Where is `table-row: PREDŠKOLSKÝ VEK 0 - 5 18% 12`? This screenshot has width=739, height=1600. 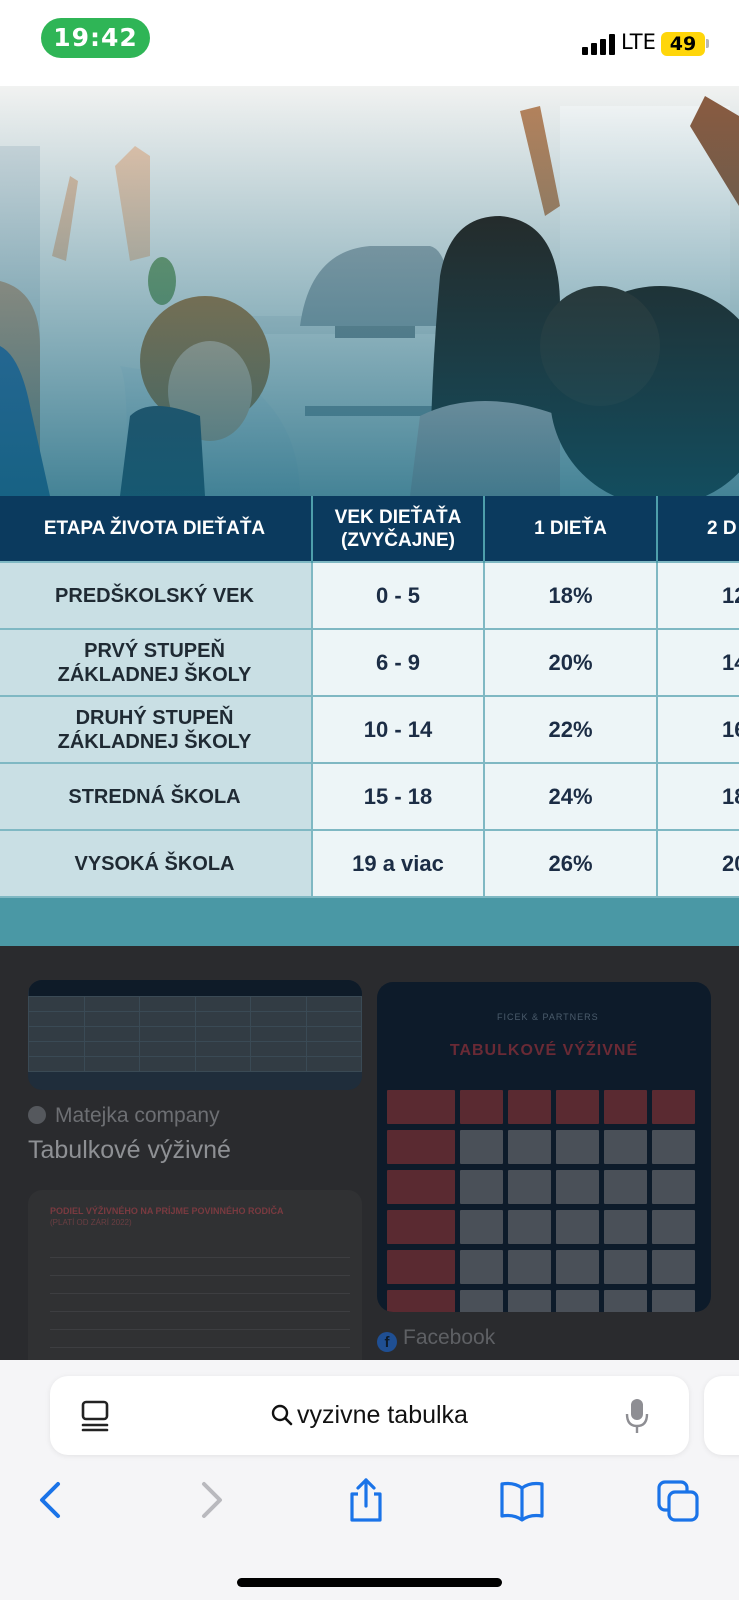 table-row: PREDŠKOLSKÝ VEK 0 - 5 18% 12 is located at coordinates (369, 595).